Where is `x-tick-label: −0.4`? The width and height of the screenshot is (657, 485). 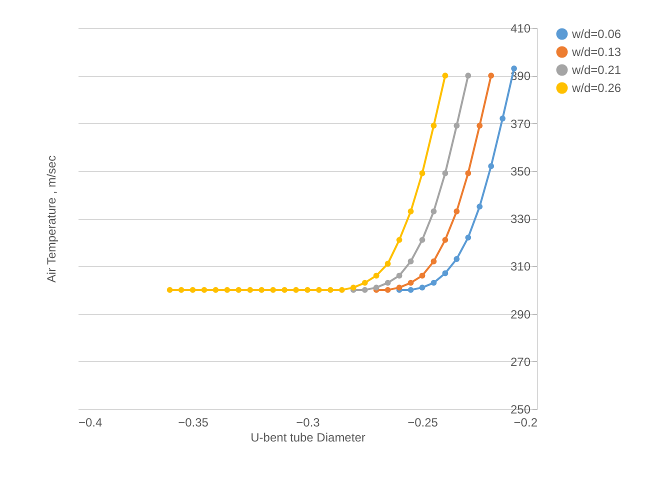 x-tick-label: −0.4 is located at coordinates (90, 423).